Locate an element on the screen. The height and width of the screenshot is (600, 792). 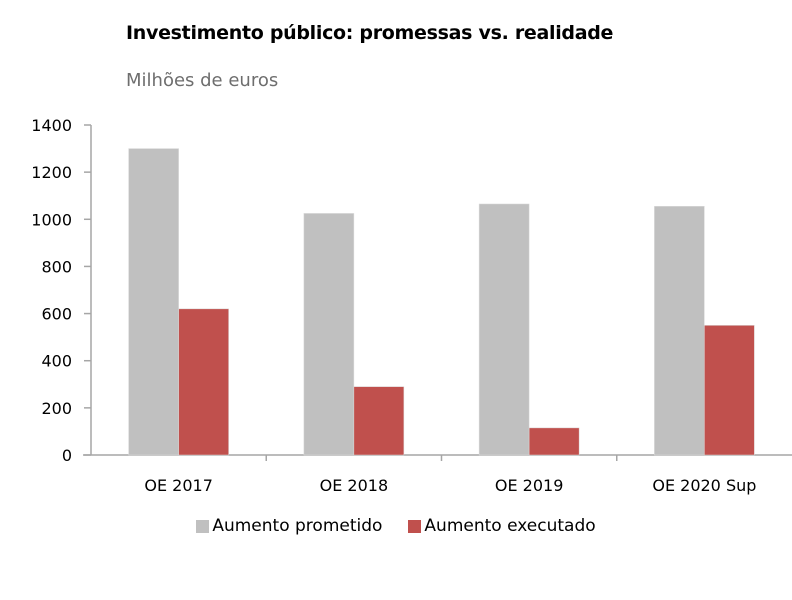
x-tick-label: OE 2017 is located at coordinates (178, 485).